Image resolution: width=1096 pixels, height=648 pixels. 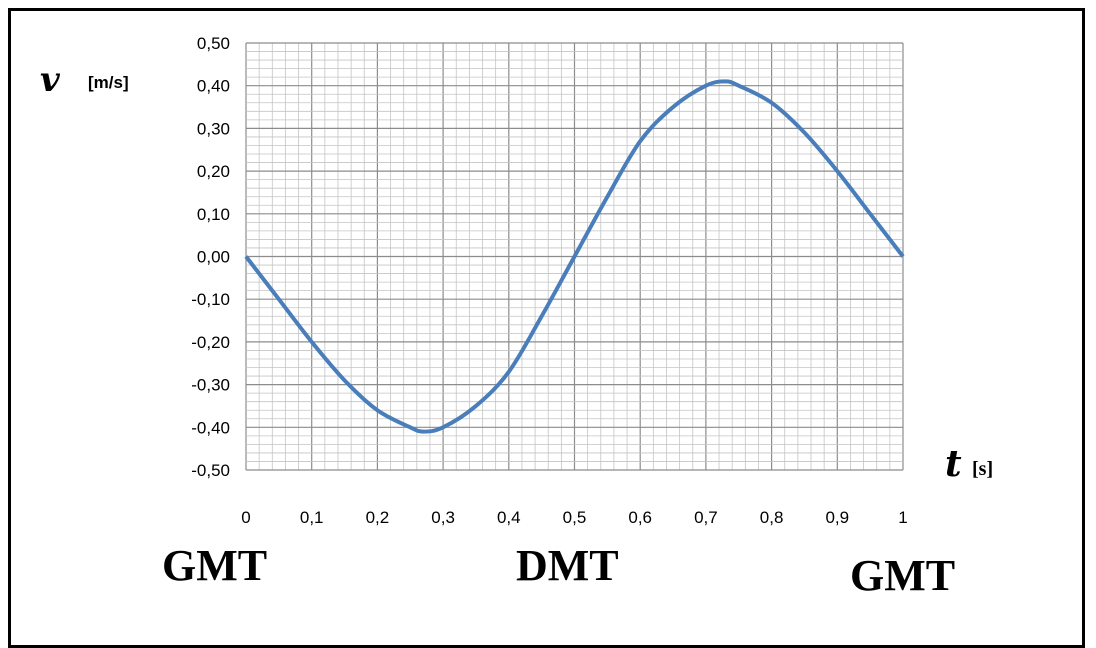 I want to click on annotation-gmt-start: GMT, so click(x=215, y=565).